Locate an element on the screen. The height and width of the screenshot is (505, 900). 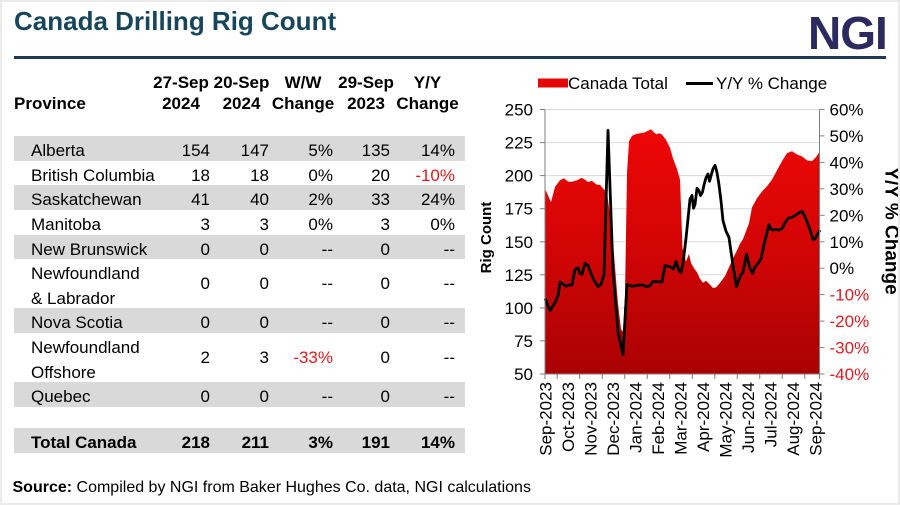
svg-text: 50% is located at coordinates (847, 136).